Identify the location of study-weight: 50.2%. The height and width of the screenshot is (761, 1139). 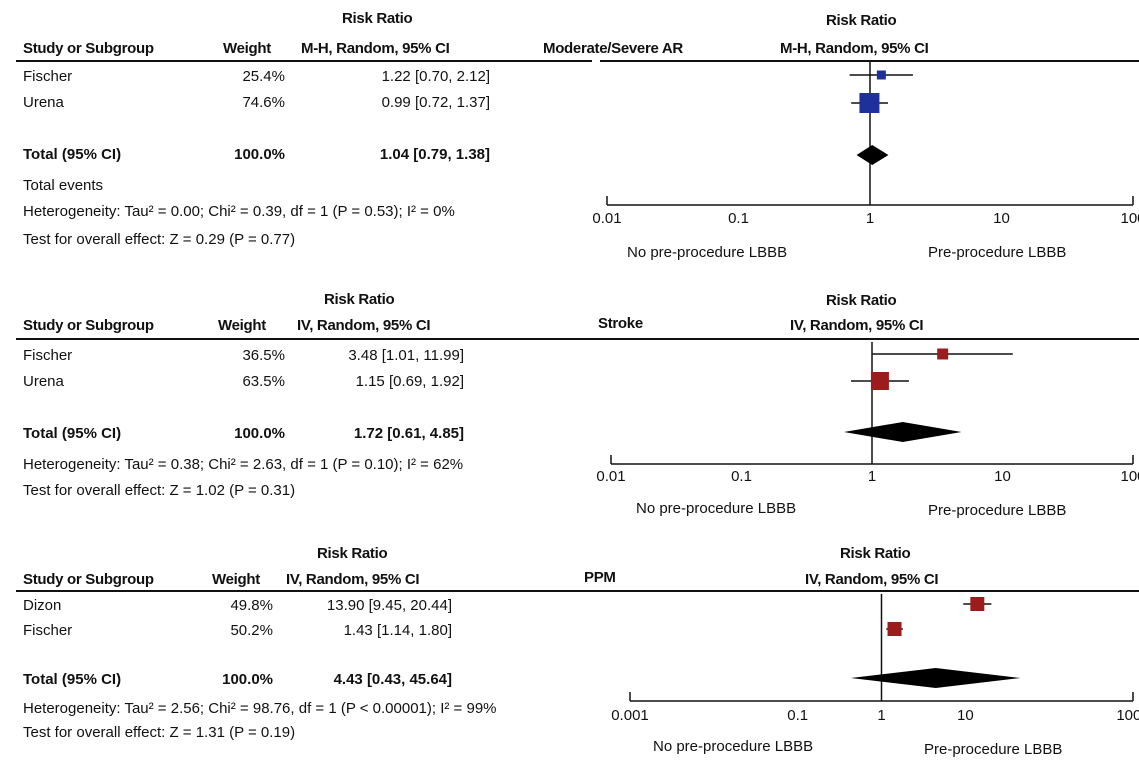
(251, 630).